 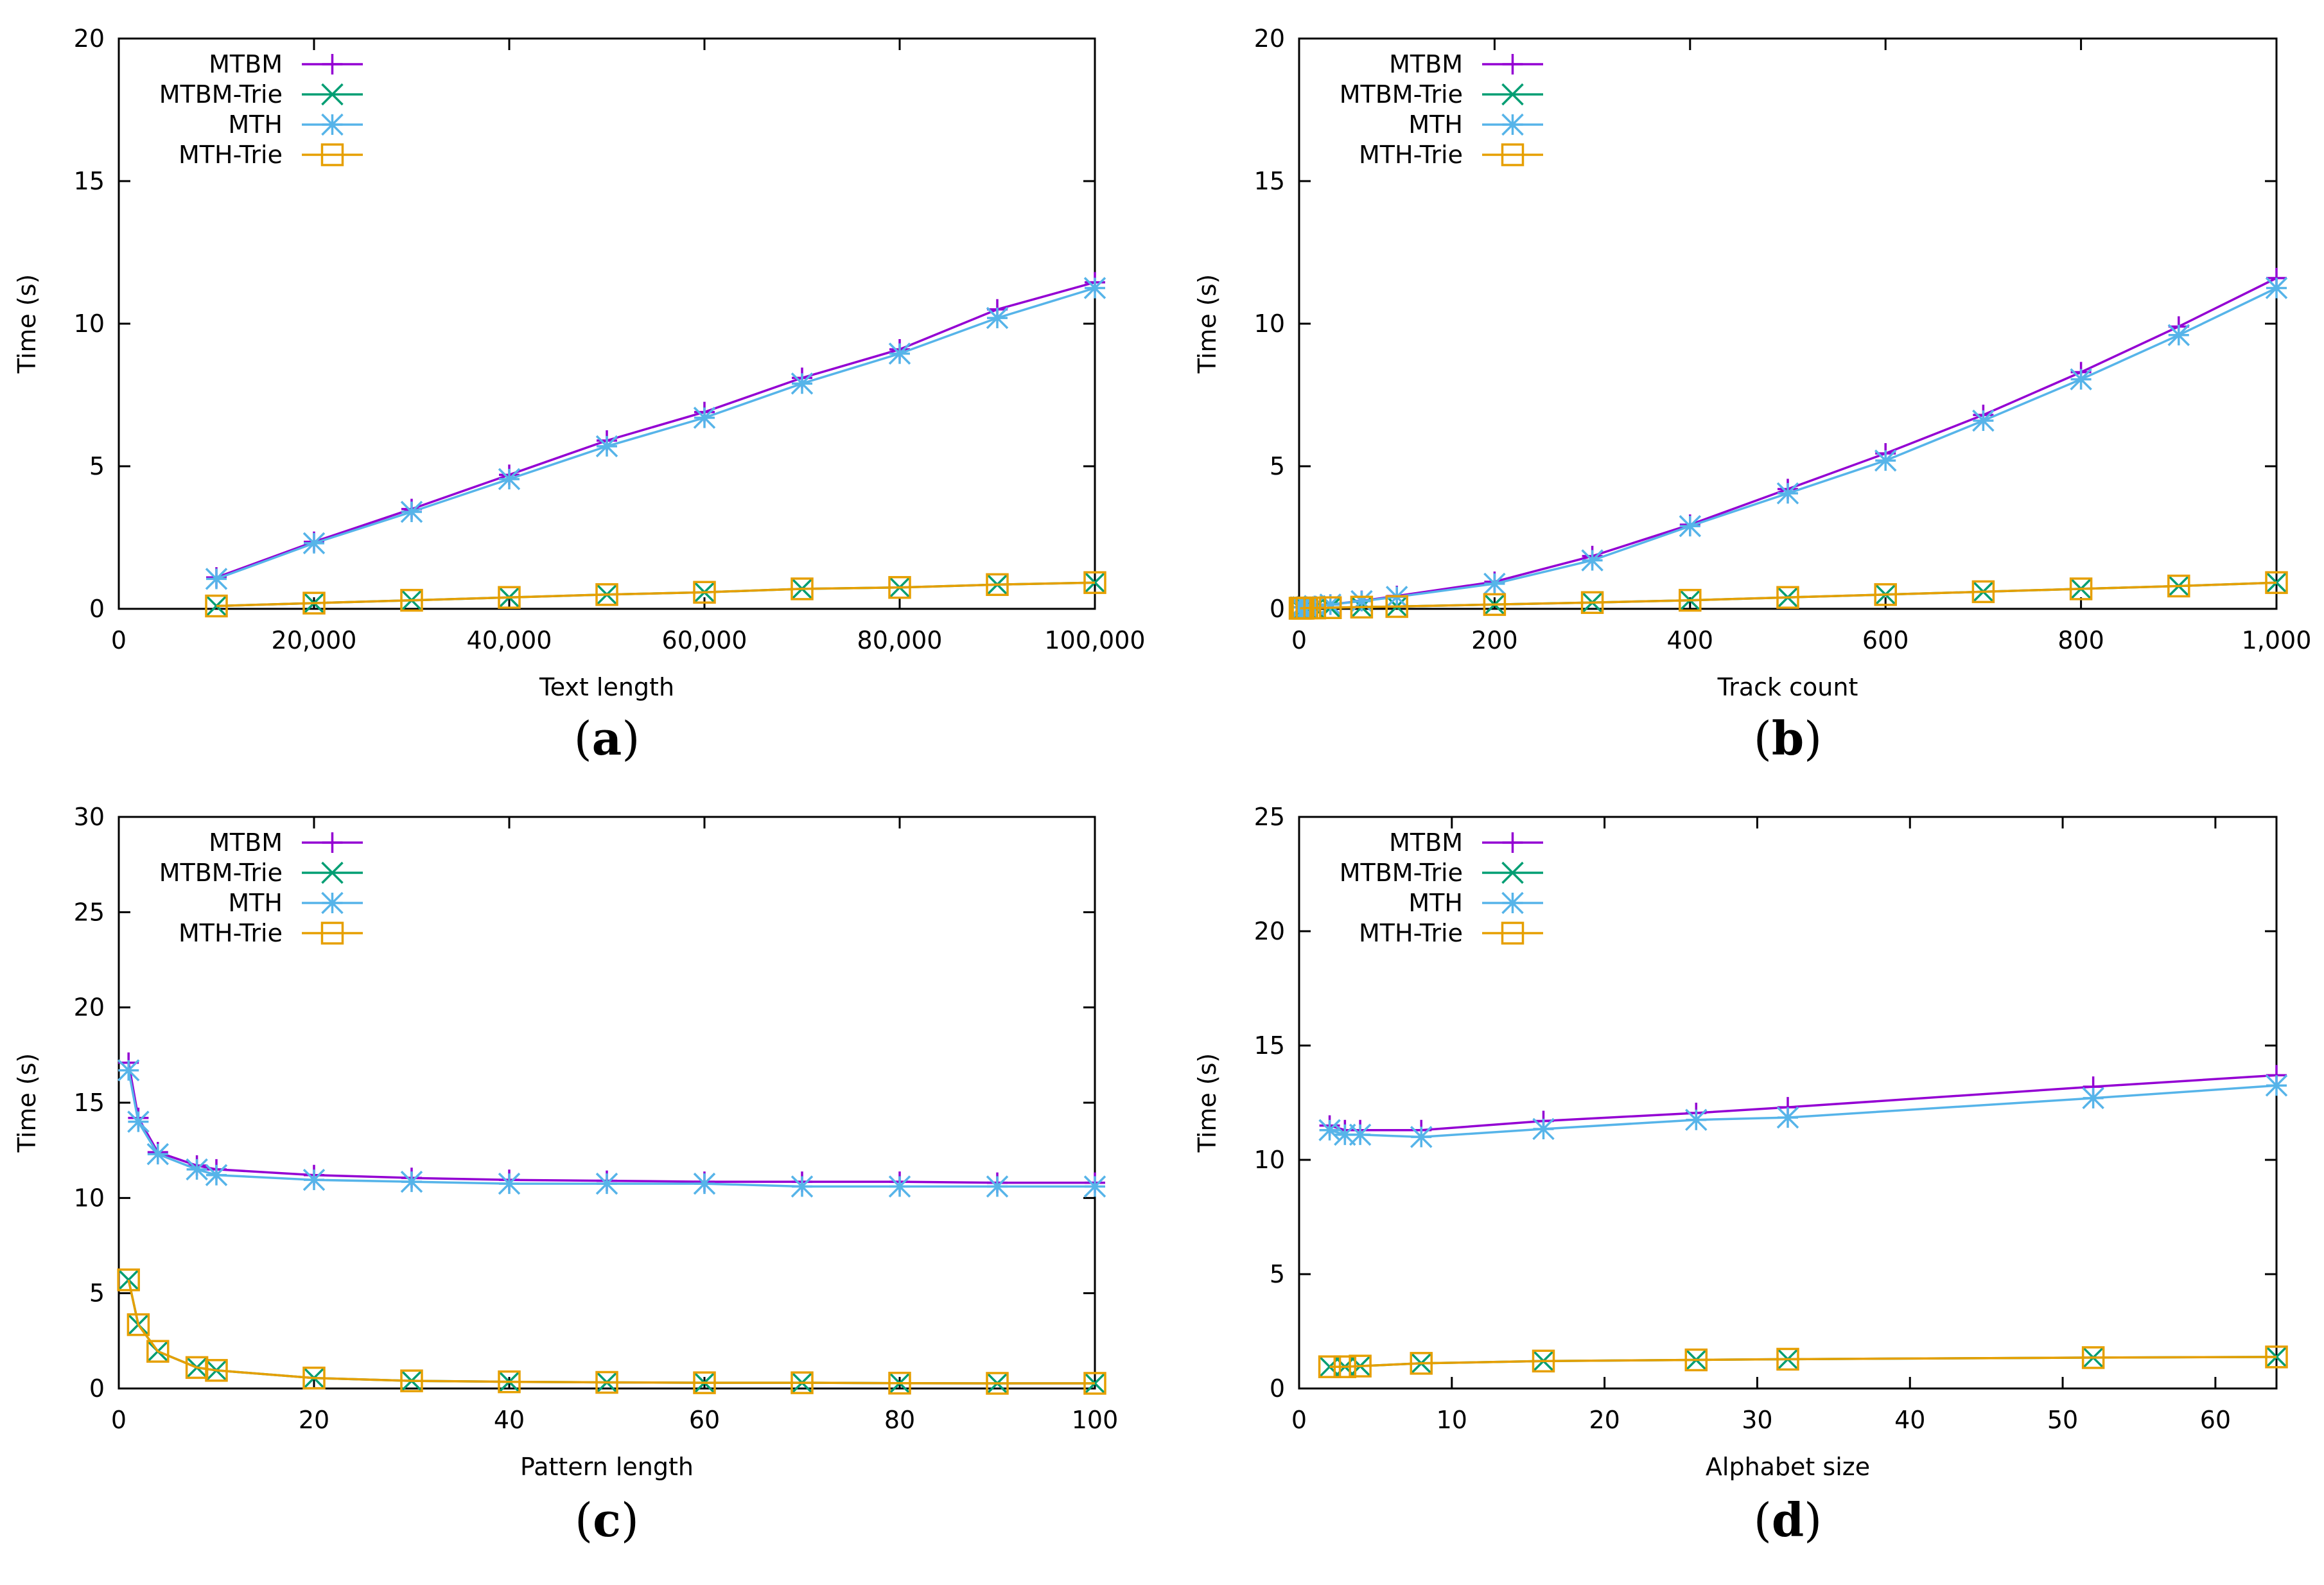 I want to click on caption-letter: d, so click(x=1788, y=1520).